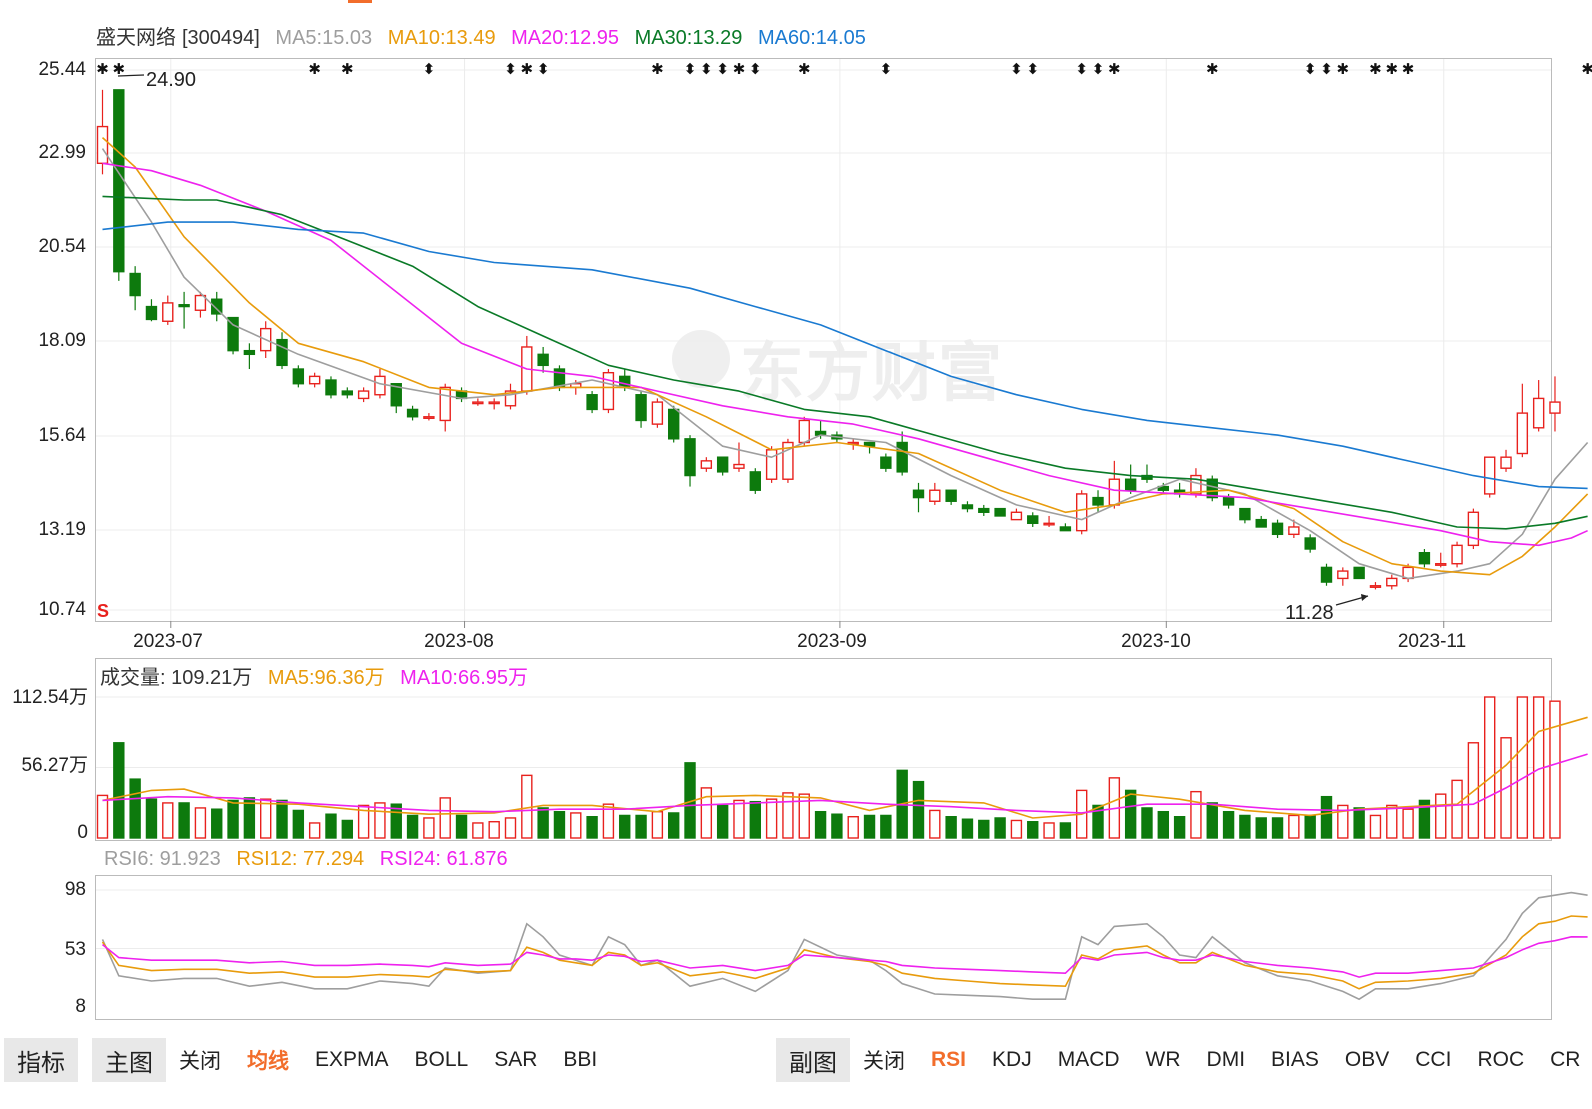 The height and width of the screenshot is (1109, 1592). What do you see at coordinates (129, 1060) in the screenshot?
I see `main-chart-button: 主图` at bounding box center [129, 1060].